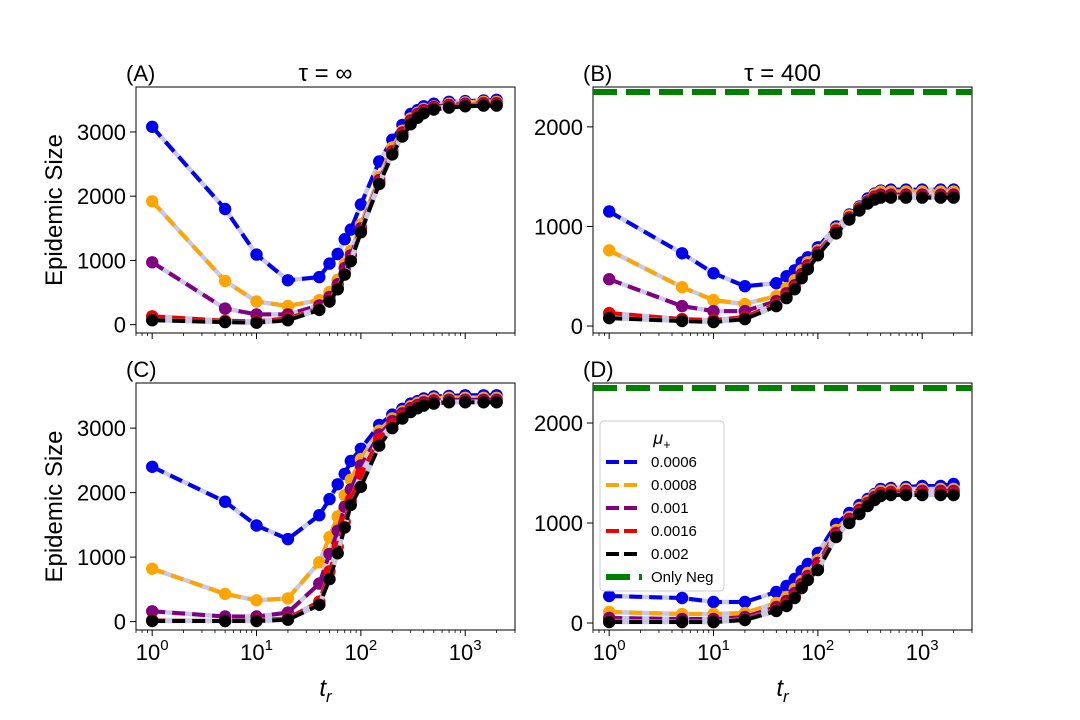  What do you see at coordinates (598, 369) in the screenshot?
I see `panel-label: (D)` at bounding box center [598, 369].